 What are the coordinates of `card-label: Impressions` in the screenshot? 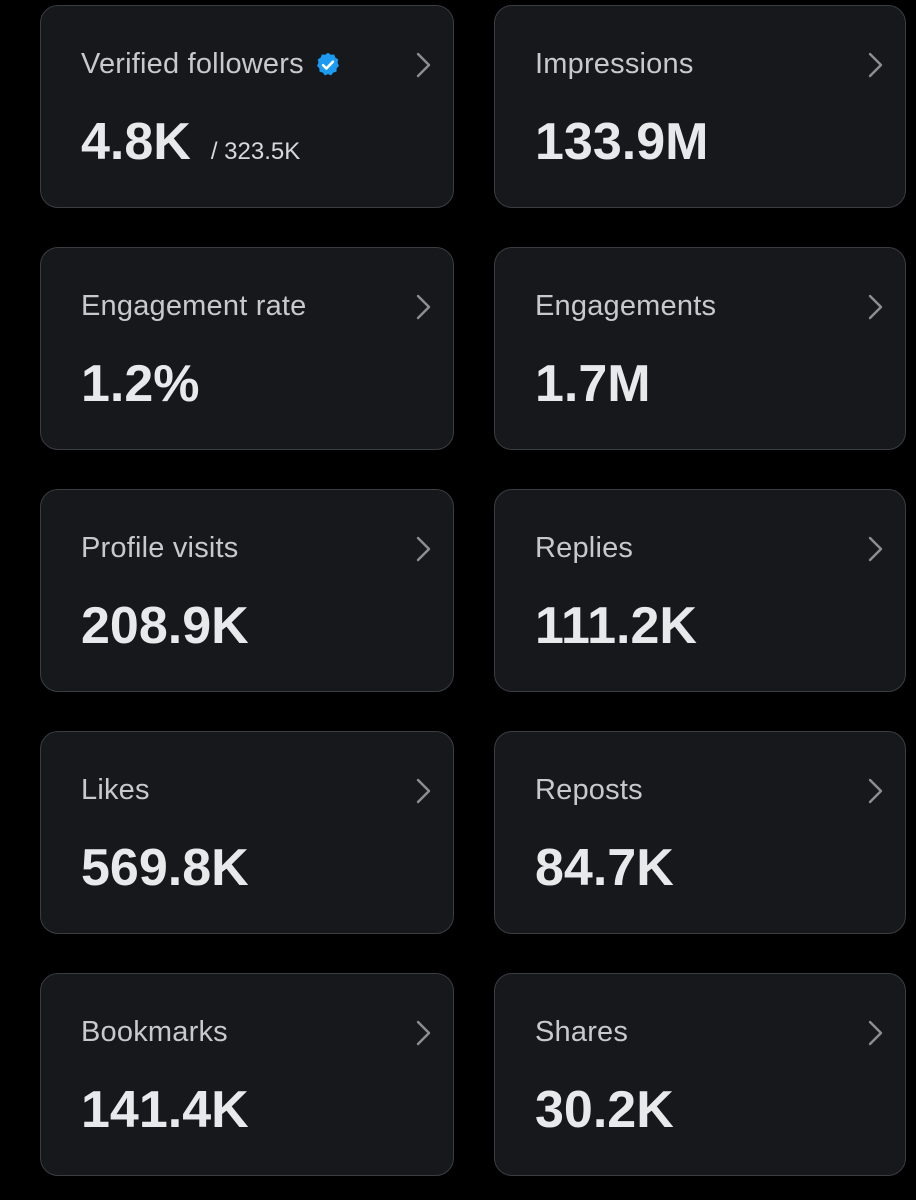 It's located at (614, 64).